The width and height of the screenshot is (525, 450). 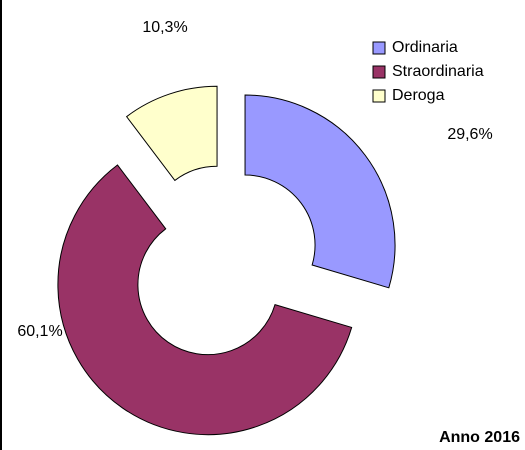 What do you see at coordinates (479, 437) in the screenshot?
I see `chart-title: Anno 2016` at bounding box center [479, 437].